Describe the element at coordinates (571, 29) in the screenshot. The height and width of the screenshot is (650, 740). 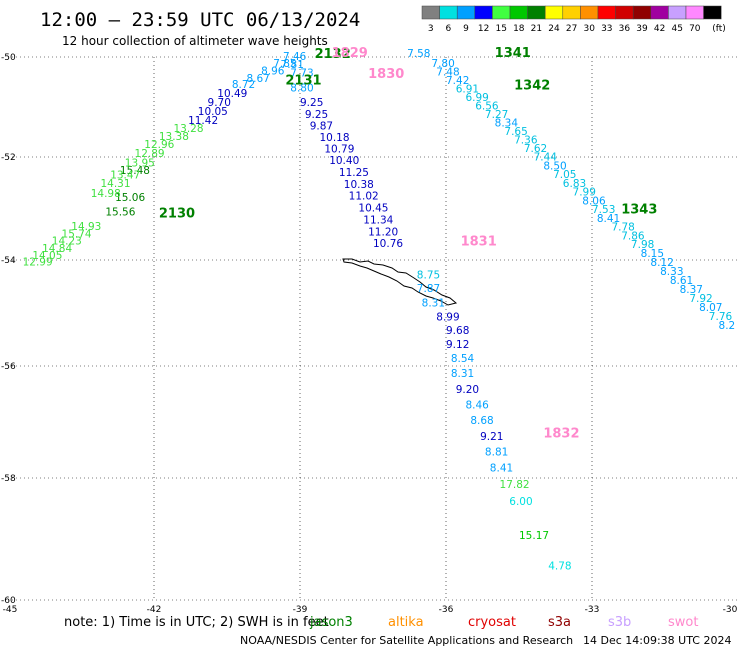
I see `legend-label: 27` at that location.